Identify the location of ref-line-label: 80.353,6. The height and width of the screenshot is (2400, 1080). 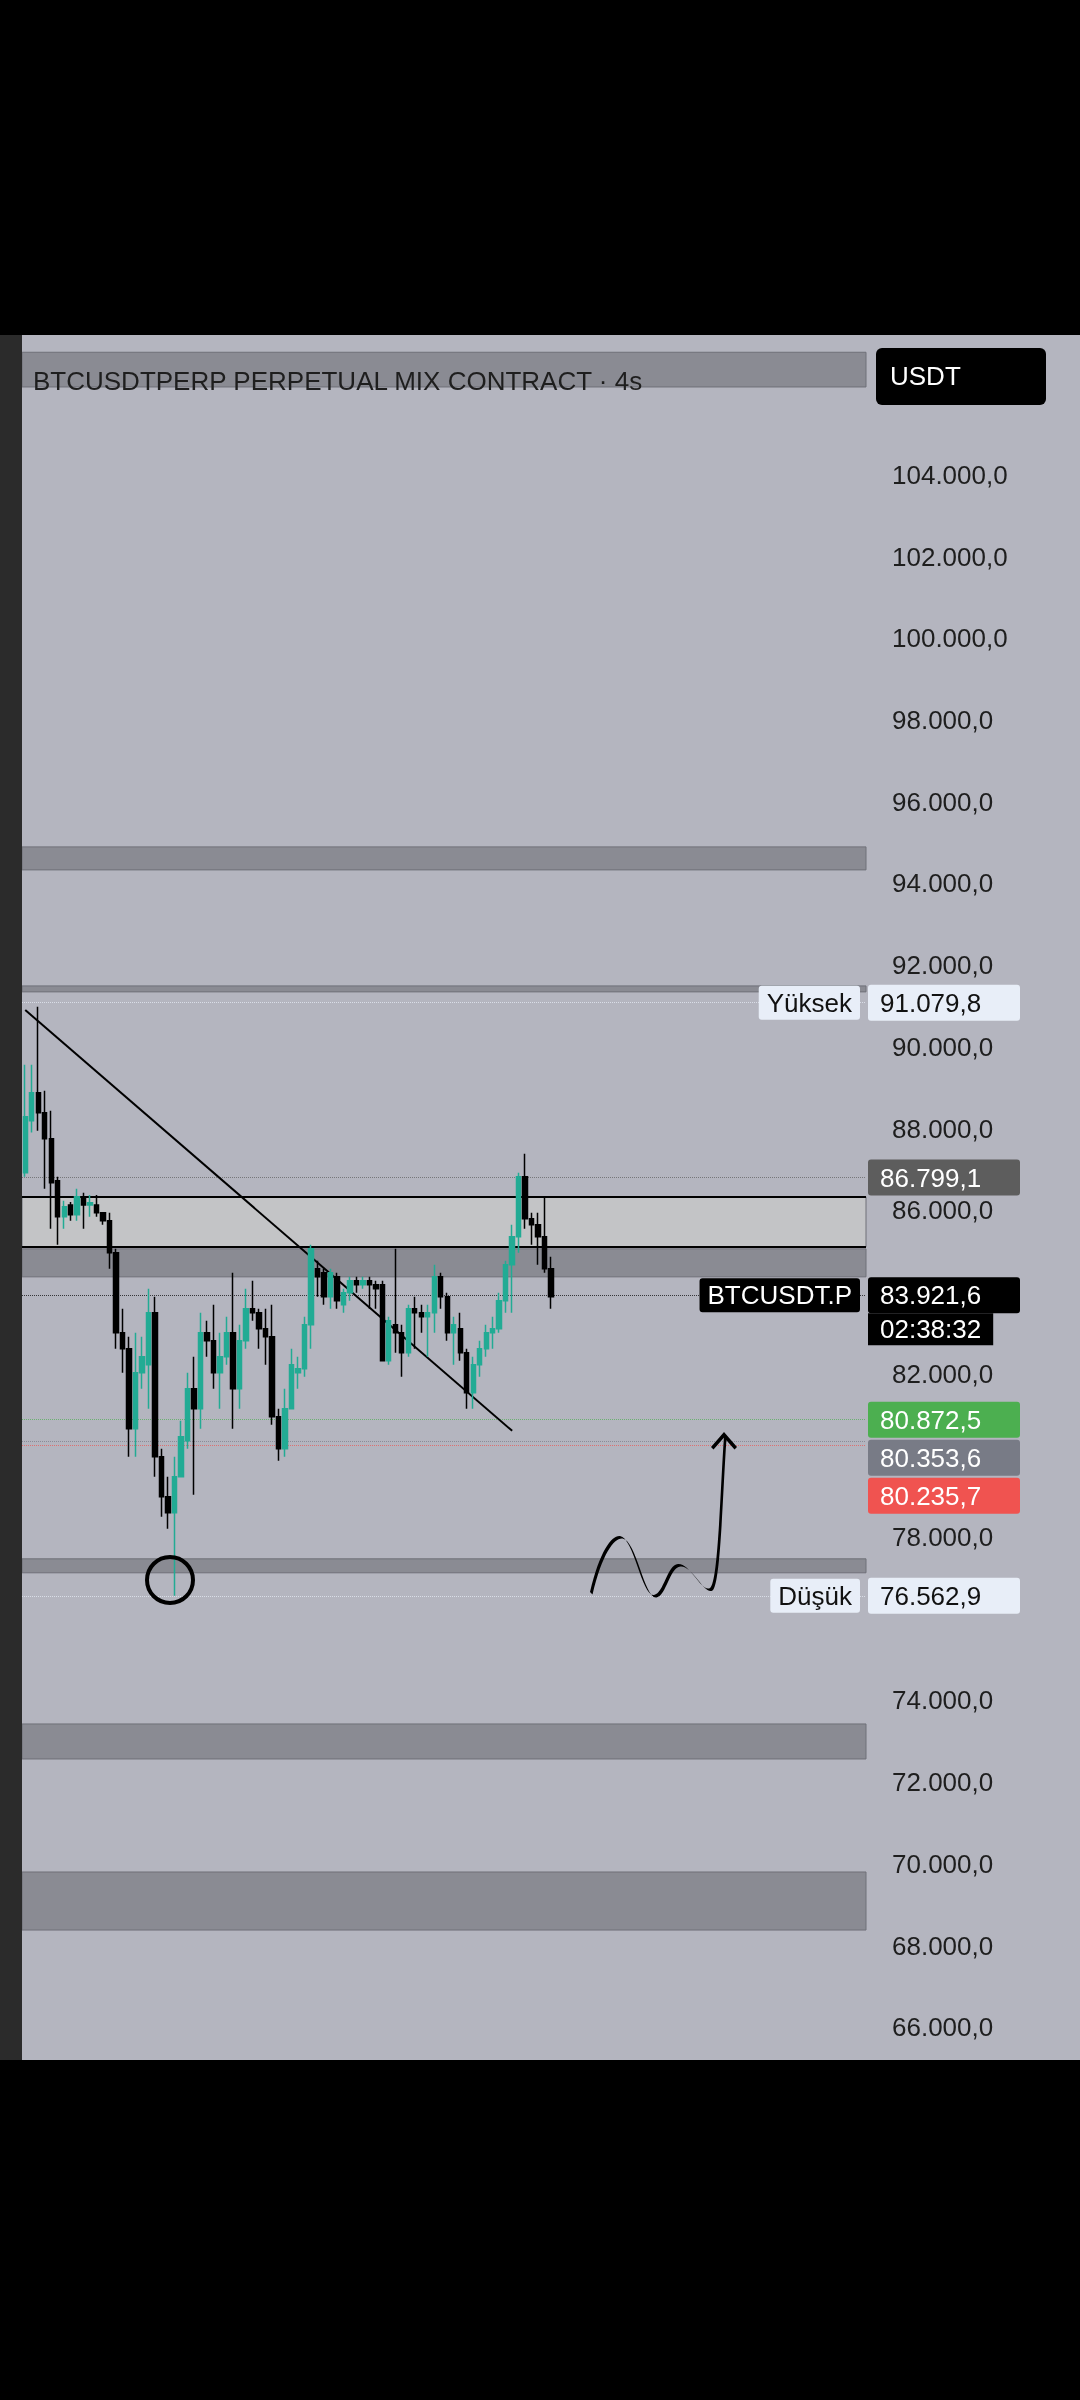
(931, 1457).